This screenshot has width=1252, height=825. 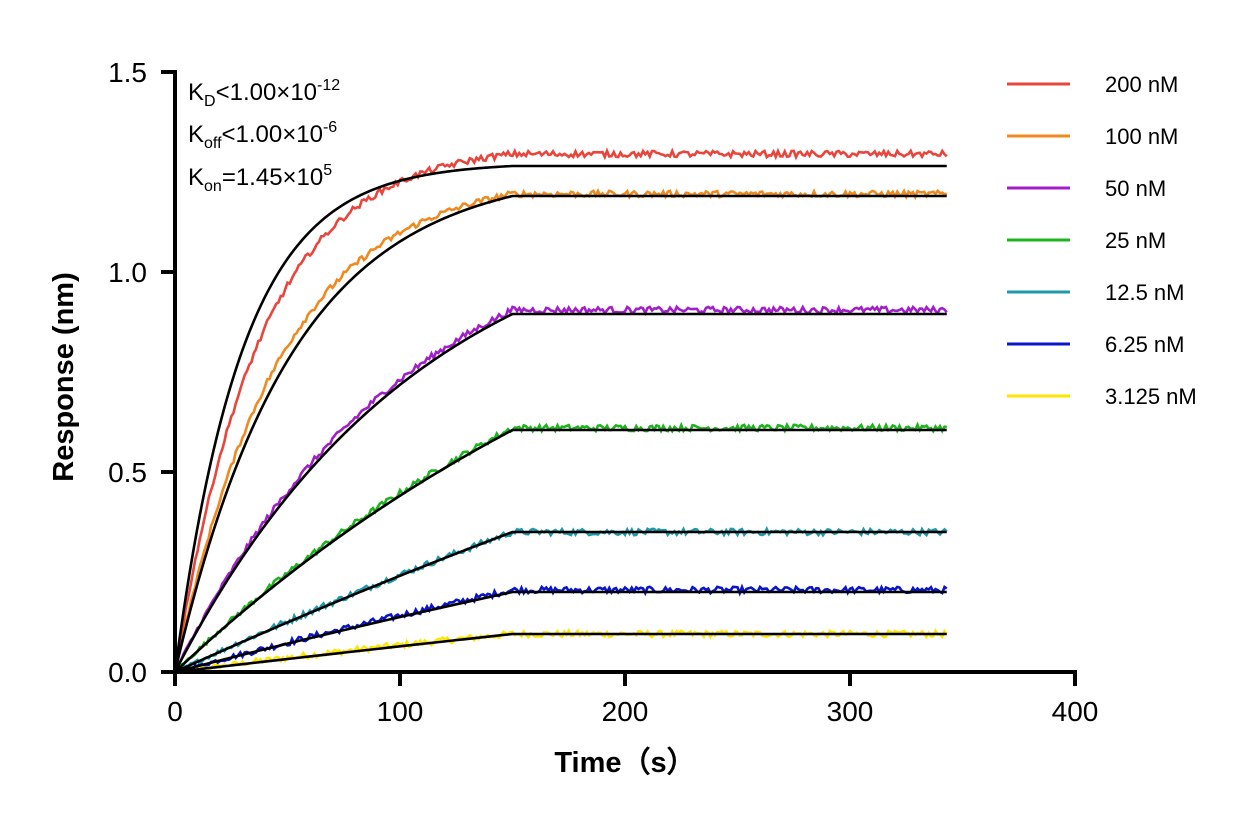 What do you see at coordinates (1145, 292) in the screenshot?
I see `legend-label: 12.5 nM` at bounding box center [1145, 292].